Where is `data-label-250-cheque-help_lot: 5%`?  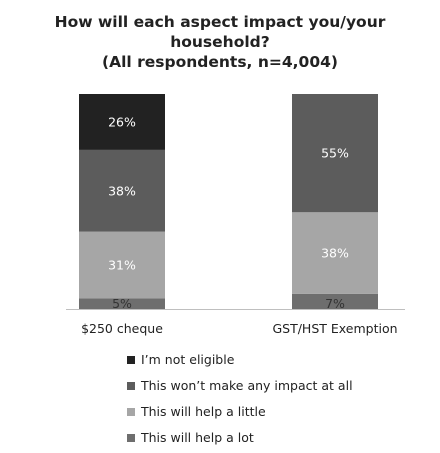
data-label-250-cheque-help_lot: 5% is located at coordinates (122, 303).